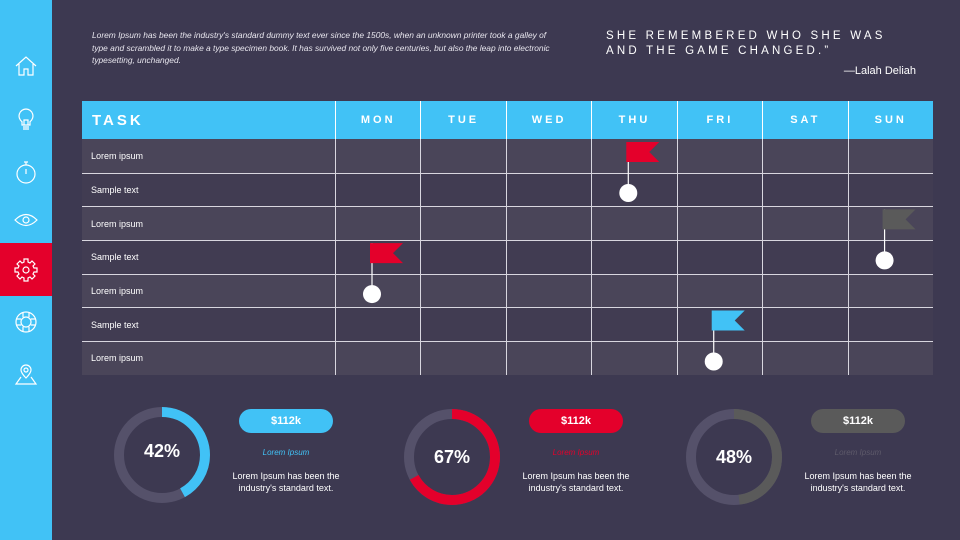 The image size is (960, 540). What do you see at coordinates (548, 120) in the screenshot?
I see `header-wed: WED` at bounding box center [548, 120].